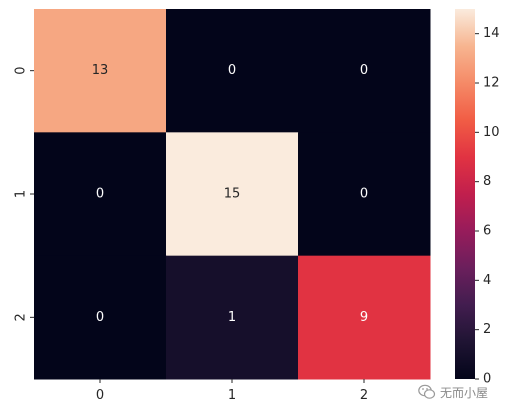 The height and width of the screenshot is (413, 511). Describe the element at coordinates (491, 83) in the screenshot. I see `colorbar-tick-label: 12` at that location.